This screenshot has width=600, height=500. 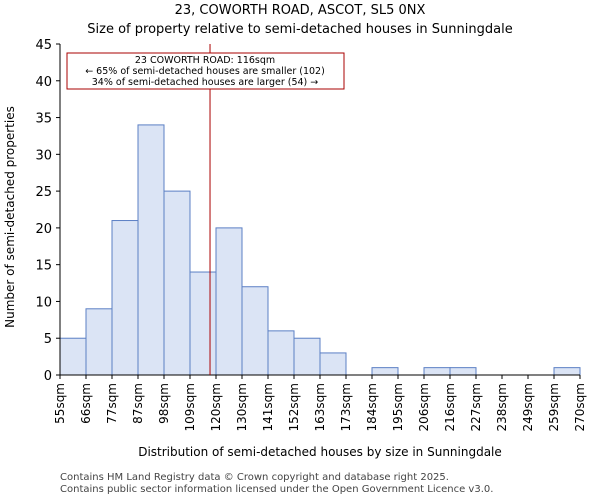 What do you see at coordinates (567, 371) in the screenshot?
I see `bar-259sqm` at bounding box center [567, 371].